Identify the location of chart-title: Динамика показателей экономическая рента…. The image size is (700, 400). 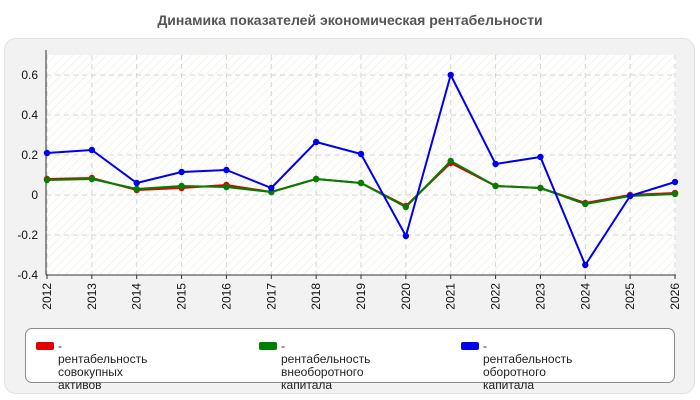
(350, 20).